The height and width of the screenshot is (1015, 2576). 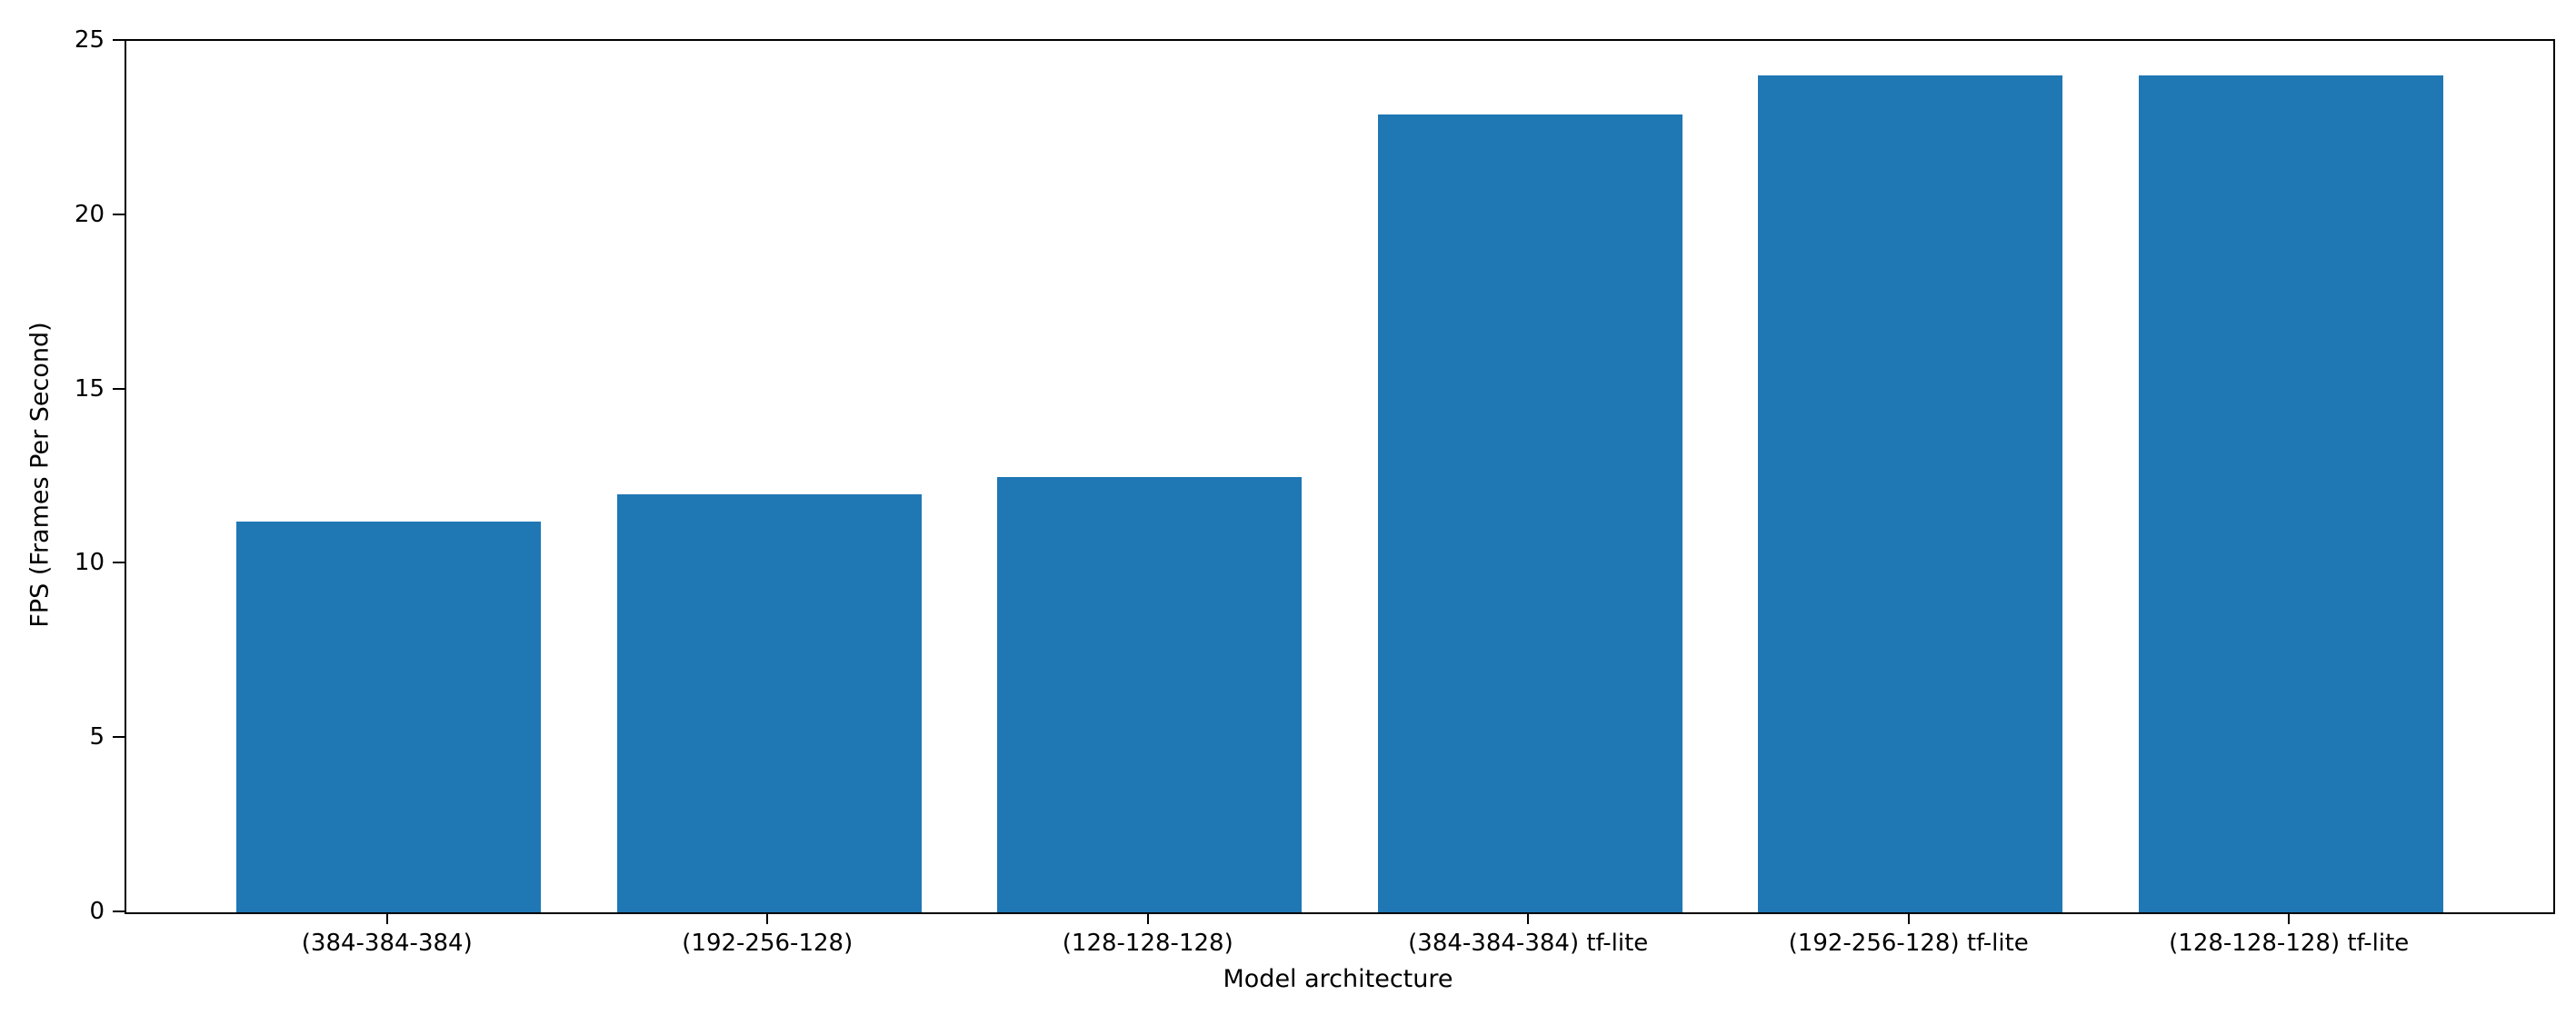 What do you see at coordinates (1528, 943) in the screenshot?
I see `x-tick-label-3: (384-384-384) tf-lite` at bounding box center [1528, 943].